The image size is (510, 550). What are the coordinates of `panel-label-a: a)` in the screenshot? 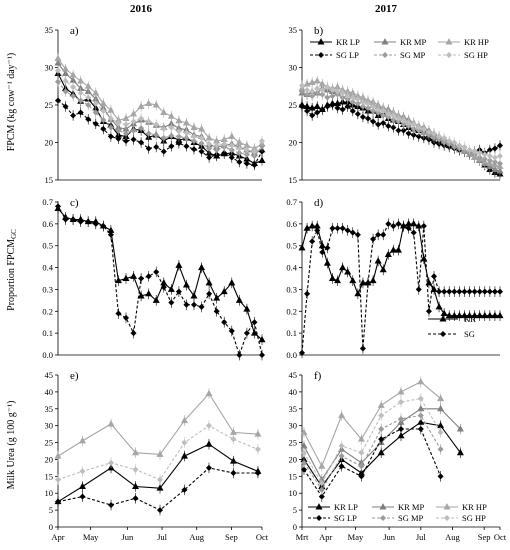 It's located at (74, 31).